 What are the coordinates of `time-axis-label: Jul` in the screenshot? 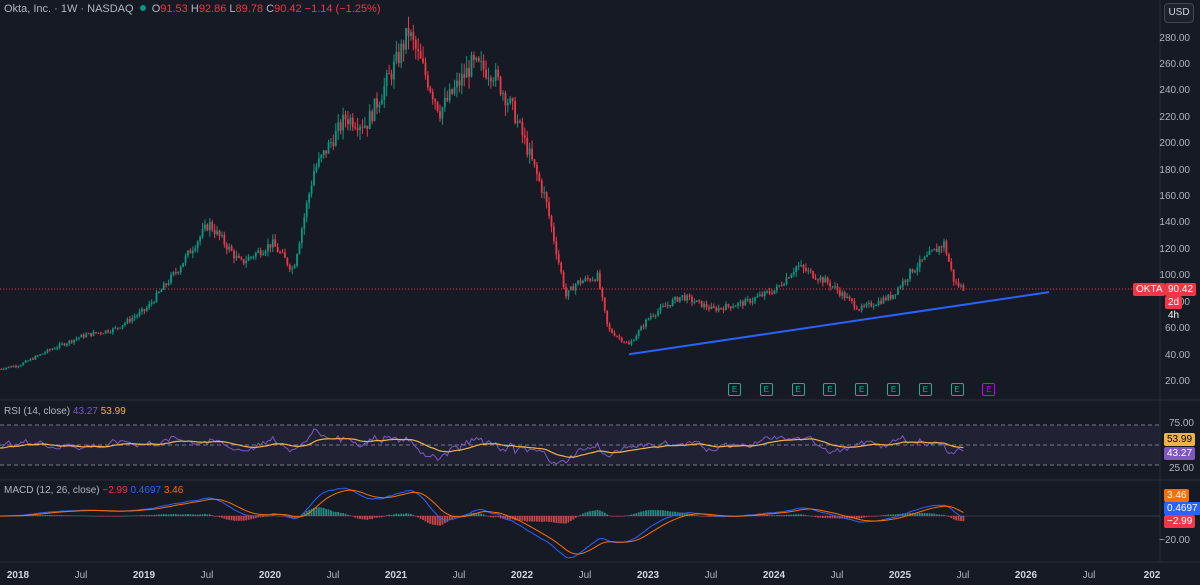 It's located at (711, 575).